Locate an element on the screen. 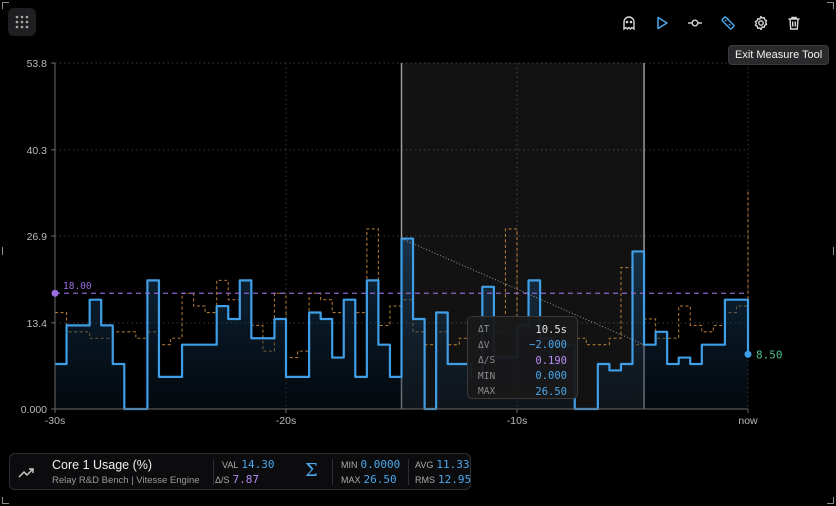 The height and width of the screenshot is (506, 836). current-value-marker is located at coordinates (748, 354).